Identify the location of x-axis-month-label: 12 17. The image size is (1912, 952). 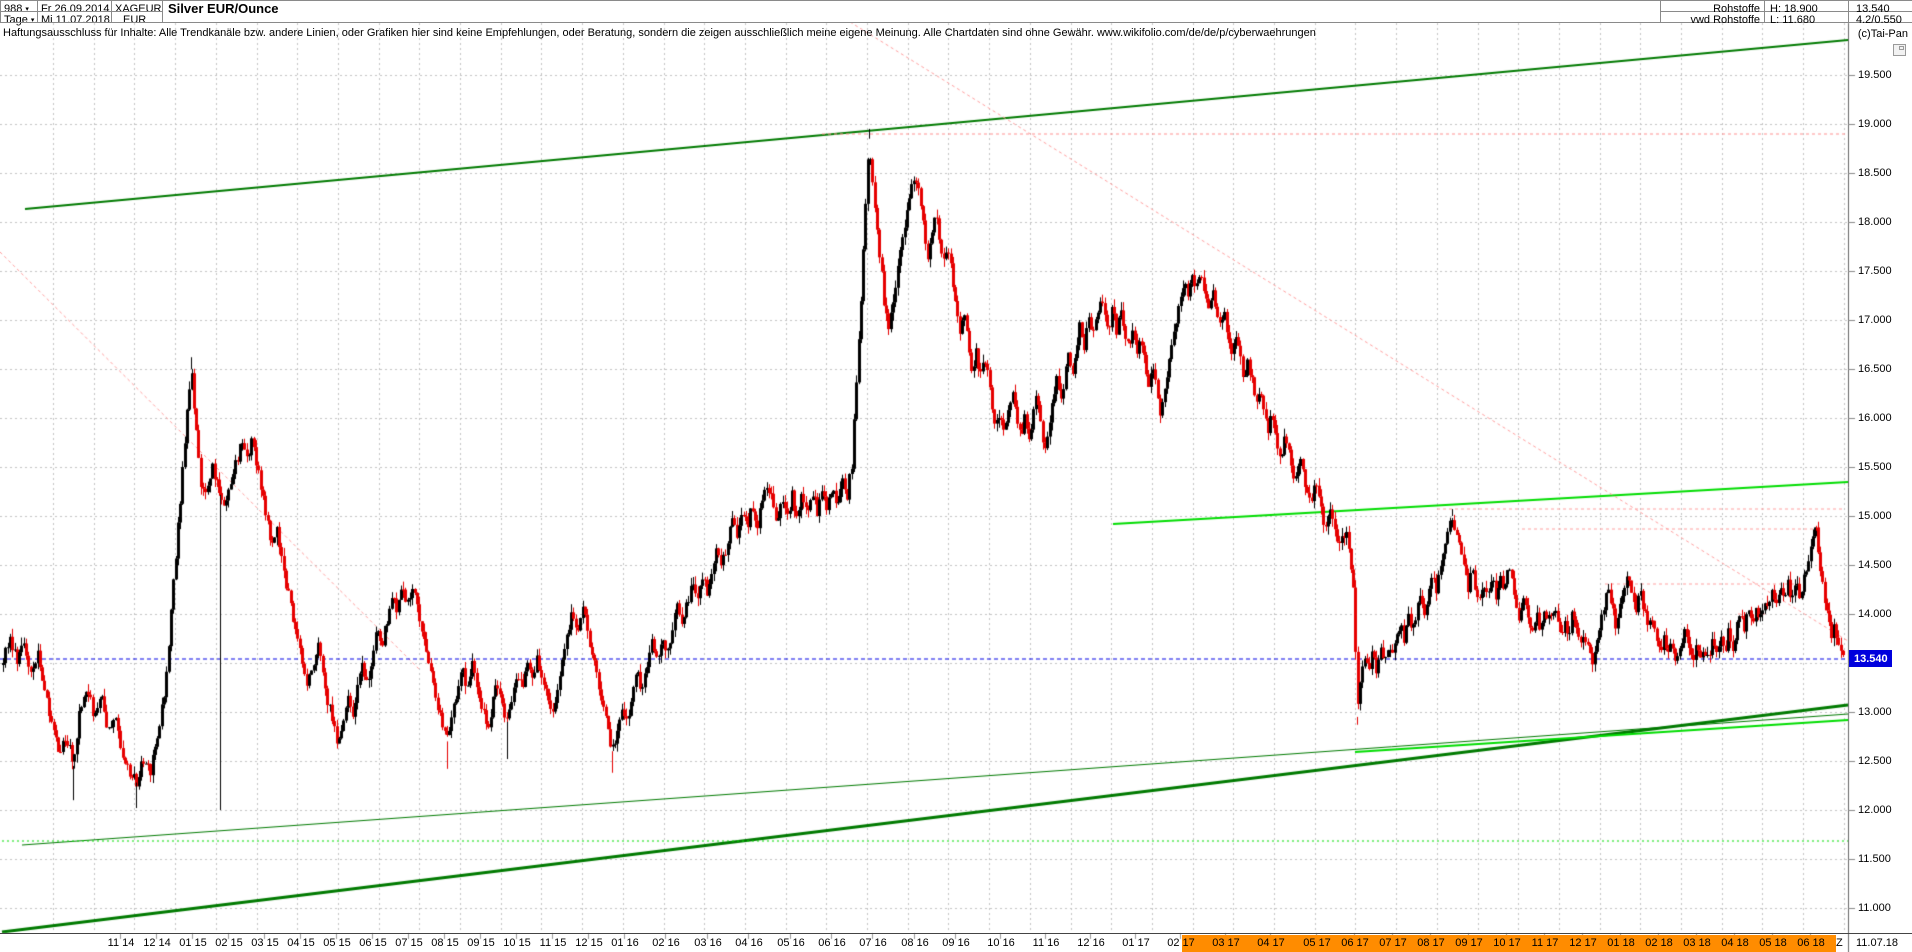
(1583, 943).